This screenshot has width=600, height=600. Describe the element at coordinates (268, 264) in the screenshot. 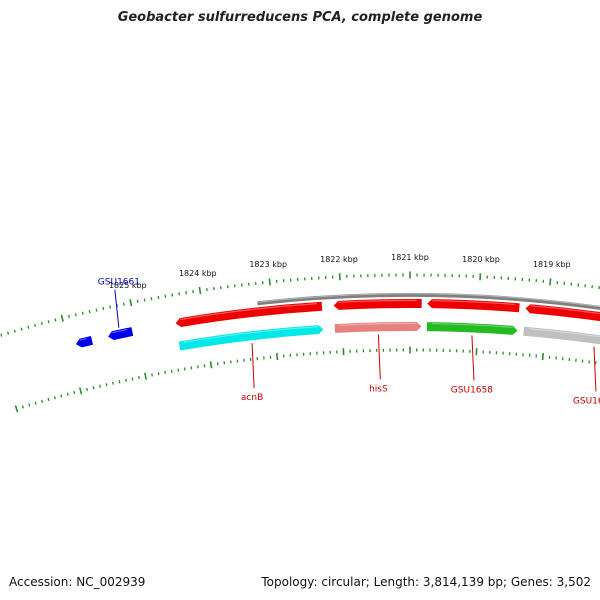

I see `kbp-tick-label: 1823 kbp` at that location.